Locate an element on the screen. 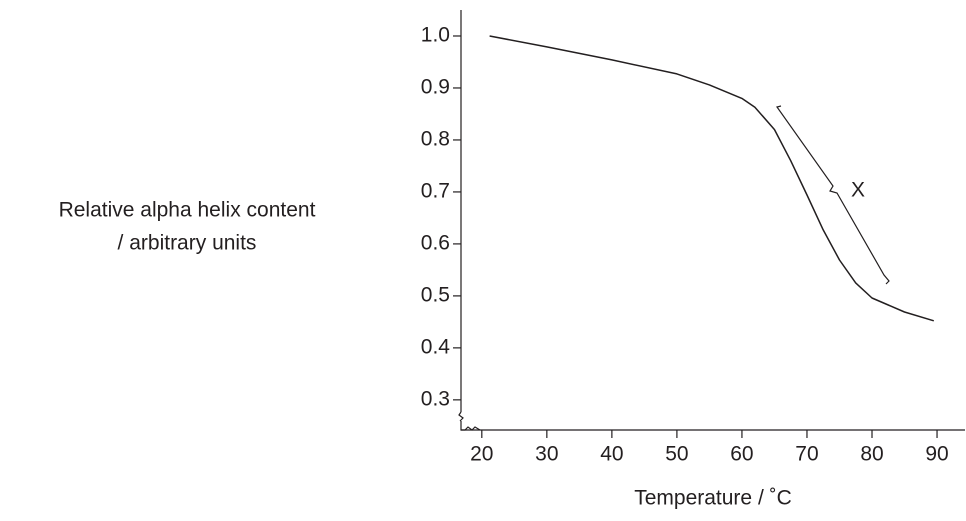 The height and width of the screenshot is (521, 966). y-tick-label: 0.7 is located at coordinates (435, 190).